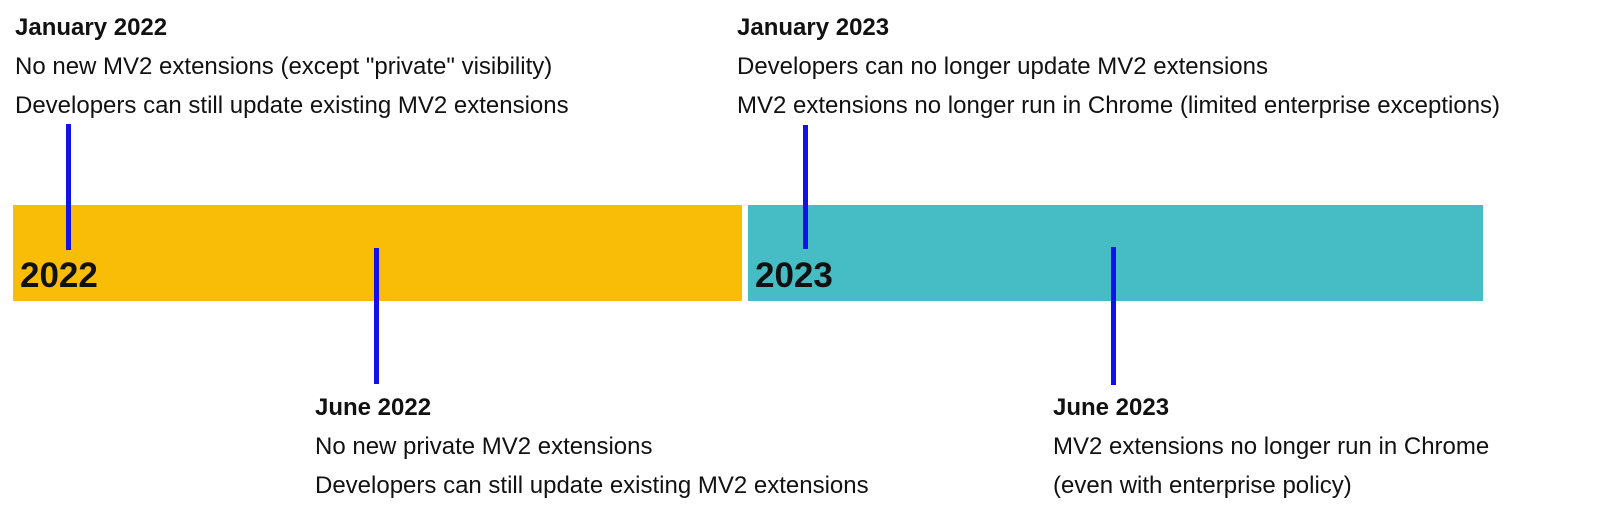 This screenshot has width=1600, height=522. What do you see at coordinates (376, 316) in the screenshot?
I see `connector-line-june-2022` at bounding box center [376, 316].